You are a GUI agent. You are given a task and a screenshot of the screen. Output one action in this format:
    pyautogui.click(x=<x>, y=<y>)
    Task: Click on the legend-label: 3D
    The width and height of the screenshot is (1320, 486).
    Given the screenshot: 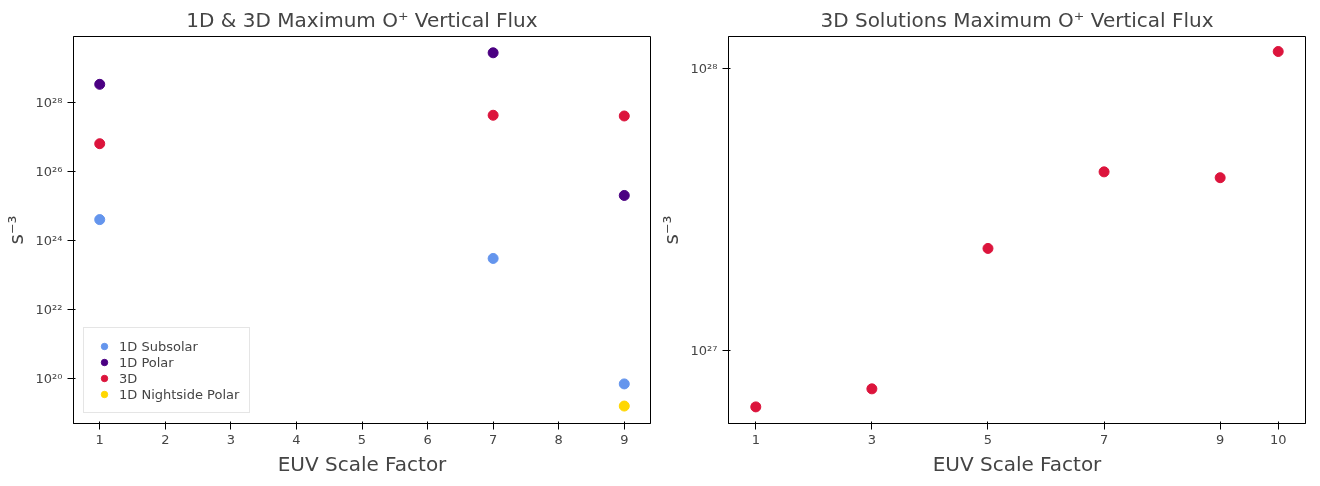 What is the action you would take?
    pyautogui.click(x=129, y=378)
    